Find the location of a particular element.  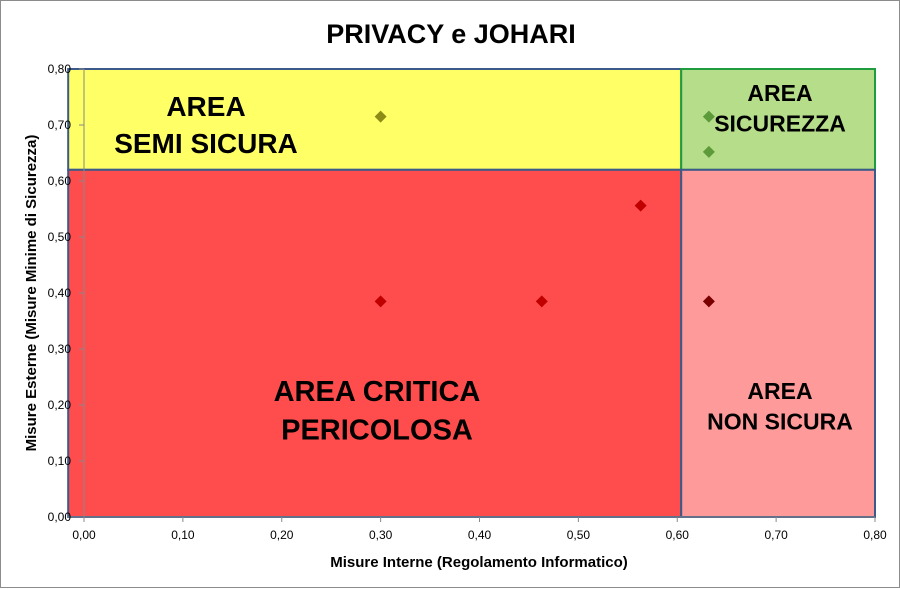

x-tick-label: 0,80 is located at coordinates (875, 535).